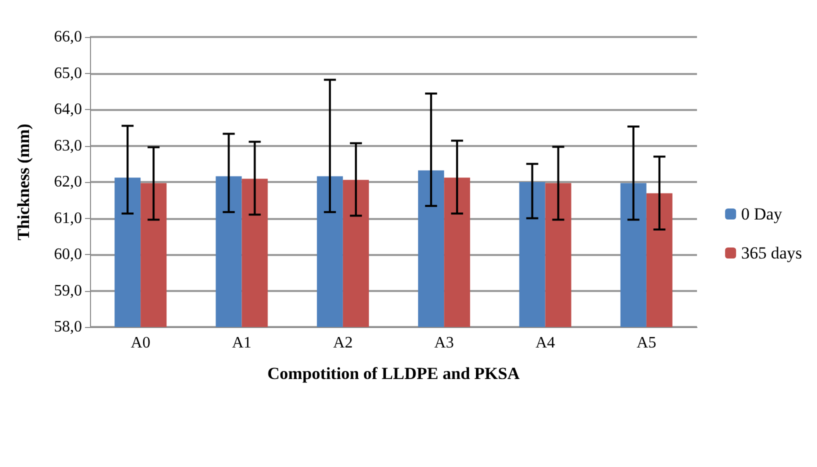  What do you see at coordinates (68, 182) in the screenshot?
I see `y-tick-label: 62,0` at bounding box center [68, 182].